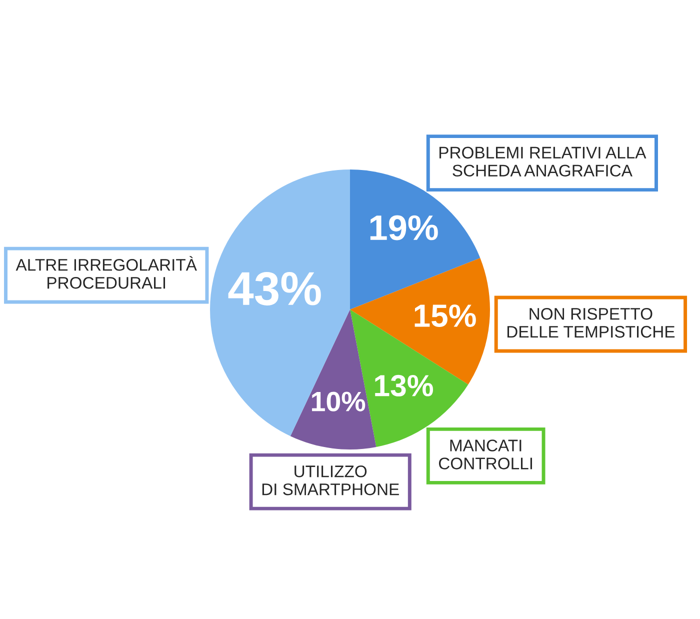  What do you see at coordinates (106, 272) in the screenshot?
I see `slice-label: ALTRE IRREGOLARITÀ PROCEDURALI` at bounding box center [106, 272].